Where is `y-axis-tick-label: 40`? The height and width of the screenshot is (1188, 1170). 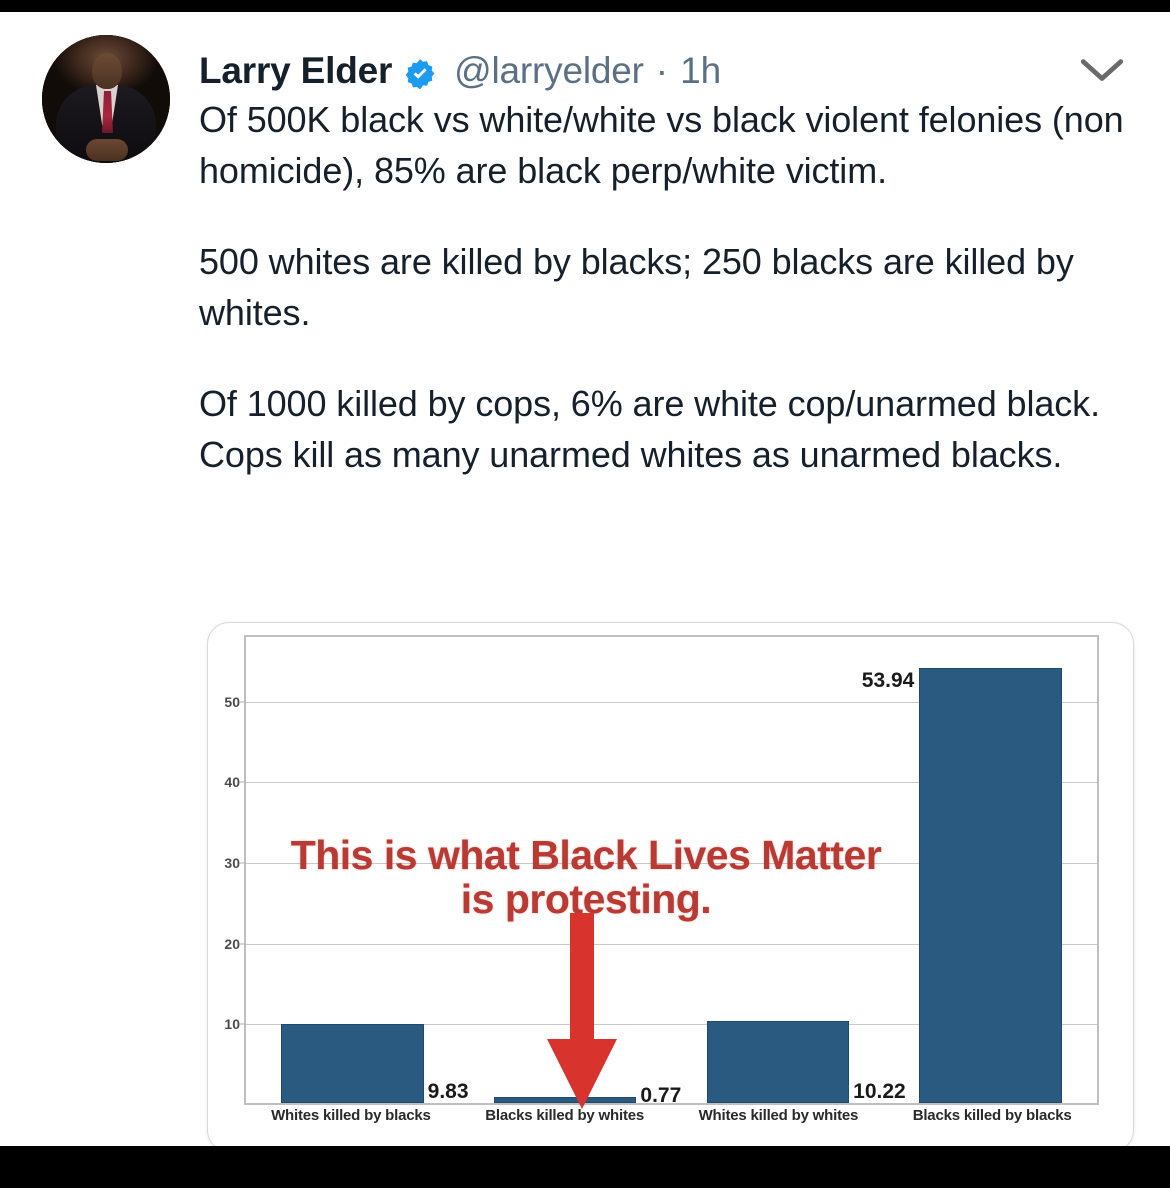 y-axis-tick-label: 40 is located at coordinates (232, 782).